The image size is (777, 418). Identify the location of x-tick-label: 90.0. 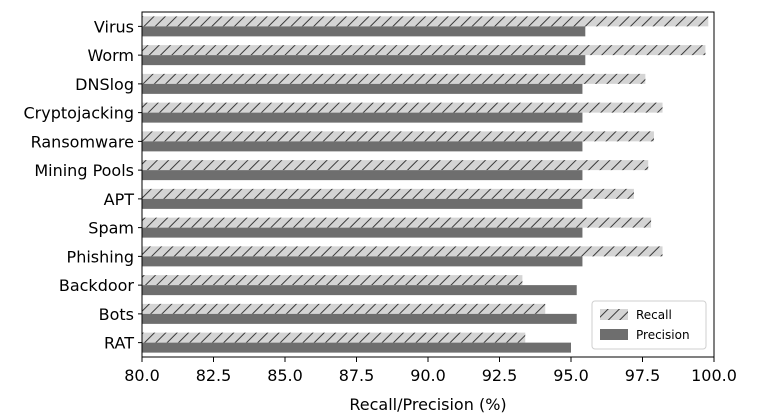
(428, 375).